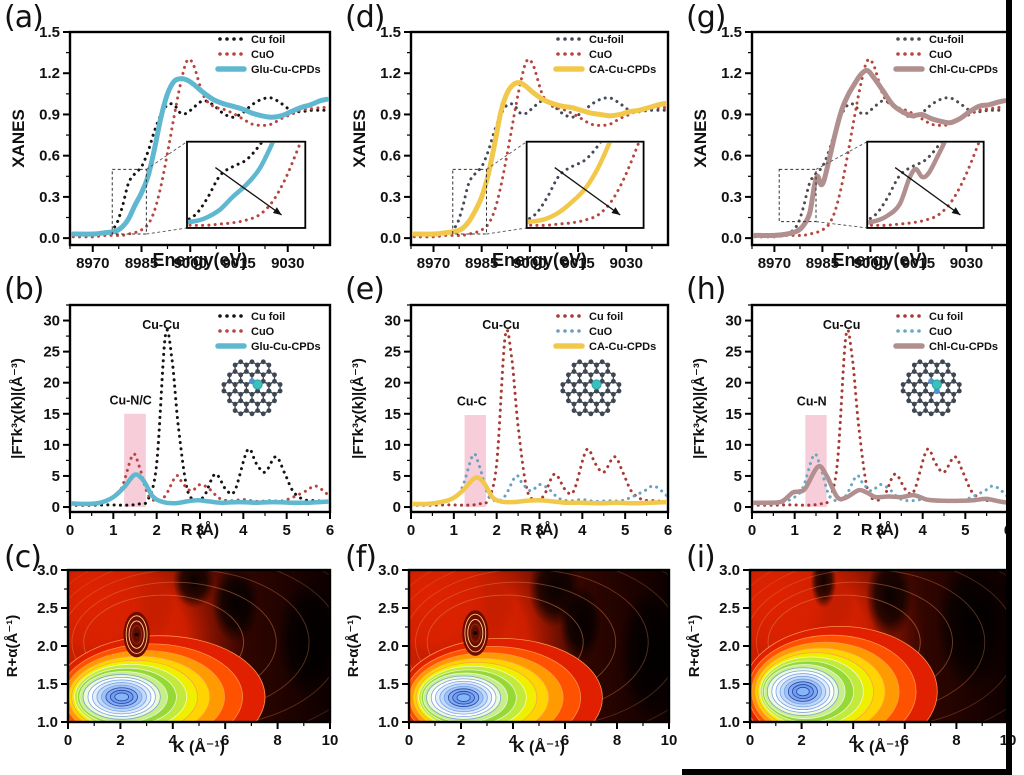 Image resolution: width=1024 pixels, height=775 pixels. I want to click on legend-label: Glu-Cu-CPDs, so click(286, 347).